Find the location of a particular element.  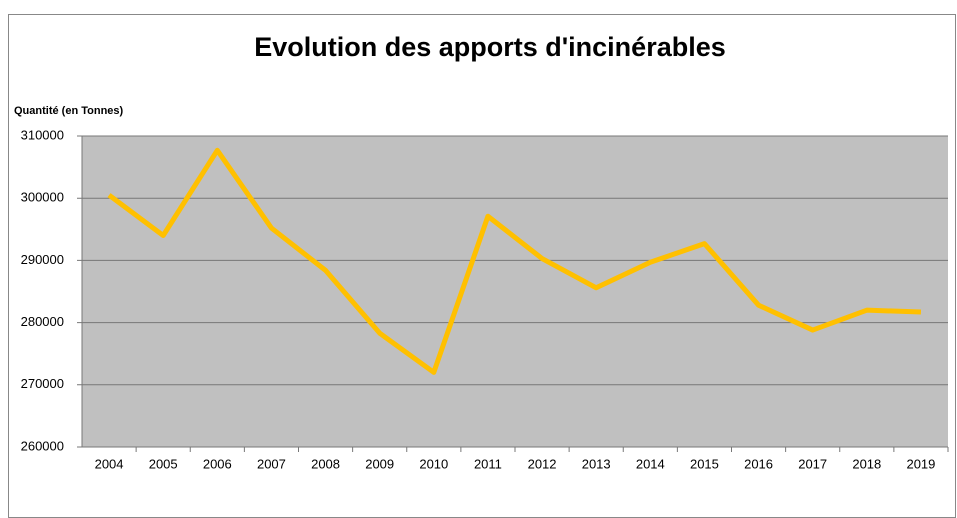

x-tick-label: 2007 is located at coordinates (271, 463).